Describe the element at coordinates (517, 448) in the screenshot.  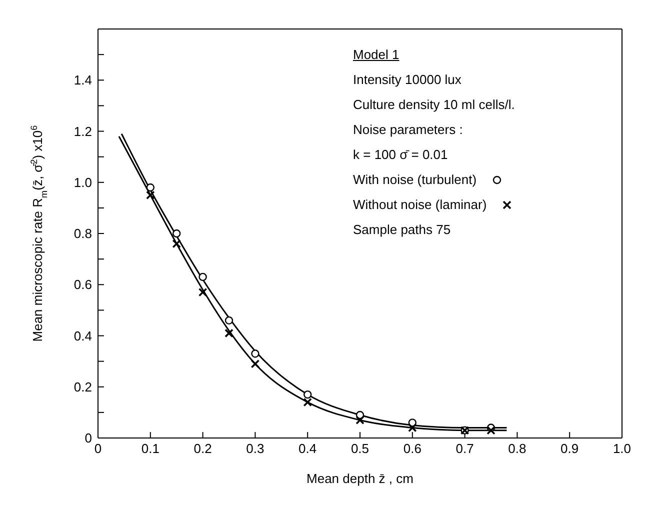
I see `x-tick-label: 0.8` at that location.